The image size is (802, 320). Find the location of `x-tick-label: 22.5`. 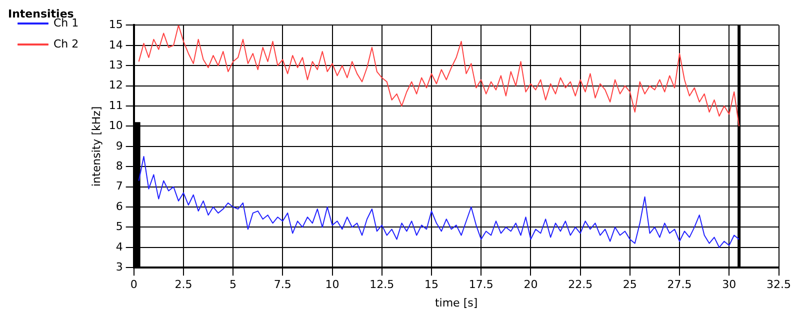

x-tick-label: 22.5 is located at coordinates (580, 285).